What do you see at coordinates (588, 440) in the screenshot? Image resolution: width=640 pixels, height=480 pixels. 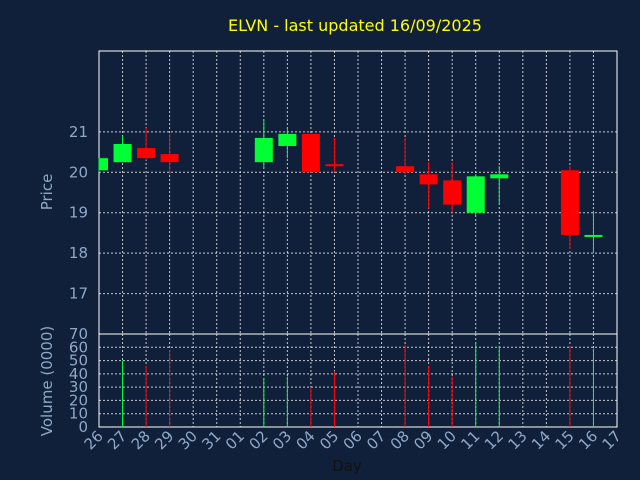 I see `day-tick-label: 16` at bounding box center [588, 440].